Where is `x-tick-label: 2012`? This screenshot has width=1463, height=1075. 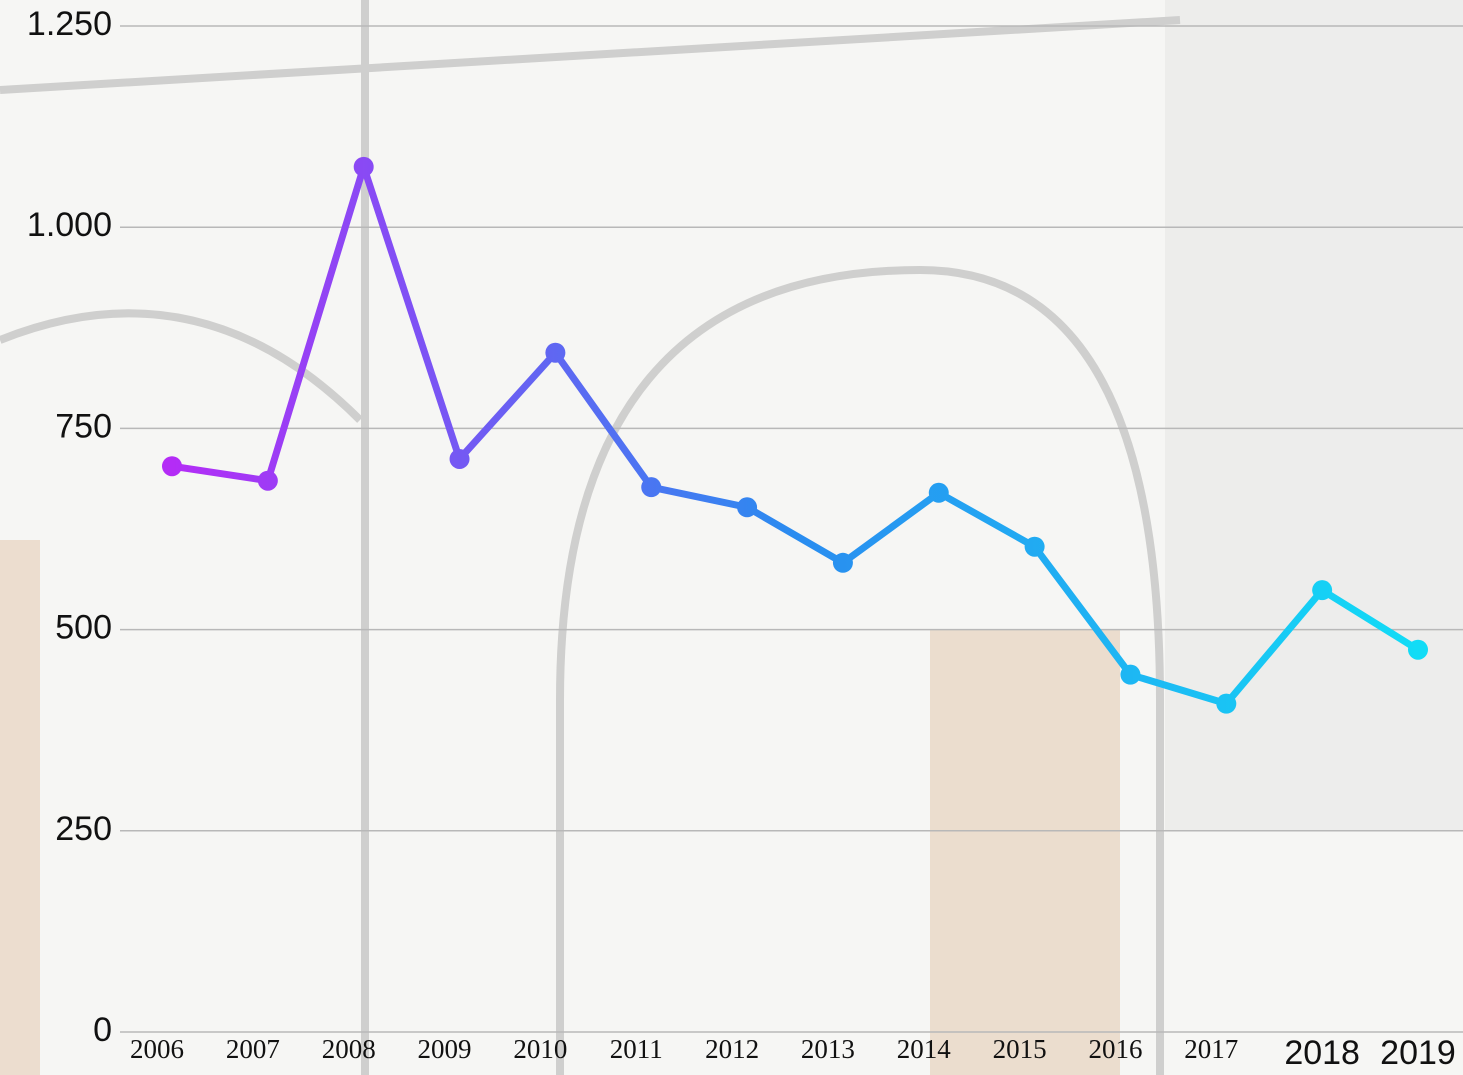 x-tick-label: 2012 is located at coordinates (732, 1049).